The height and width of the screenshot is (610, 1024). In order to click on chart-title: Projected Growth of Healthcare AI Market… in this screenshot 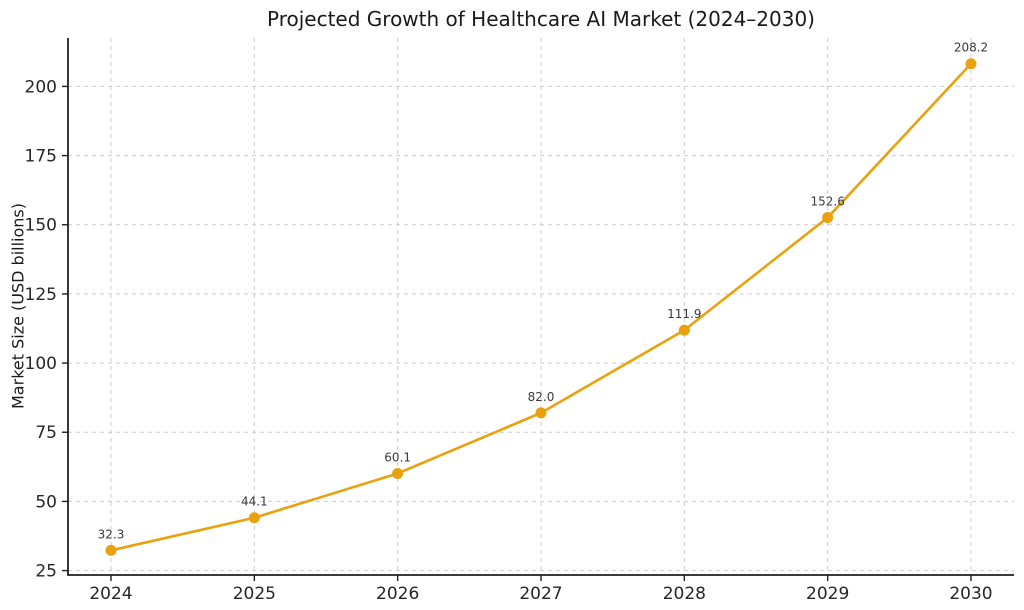, I will do `click(541, 19)`.